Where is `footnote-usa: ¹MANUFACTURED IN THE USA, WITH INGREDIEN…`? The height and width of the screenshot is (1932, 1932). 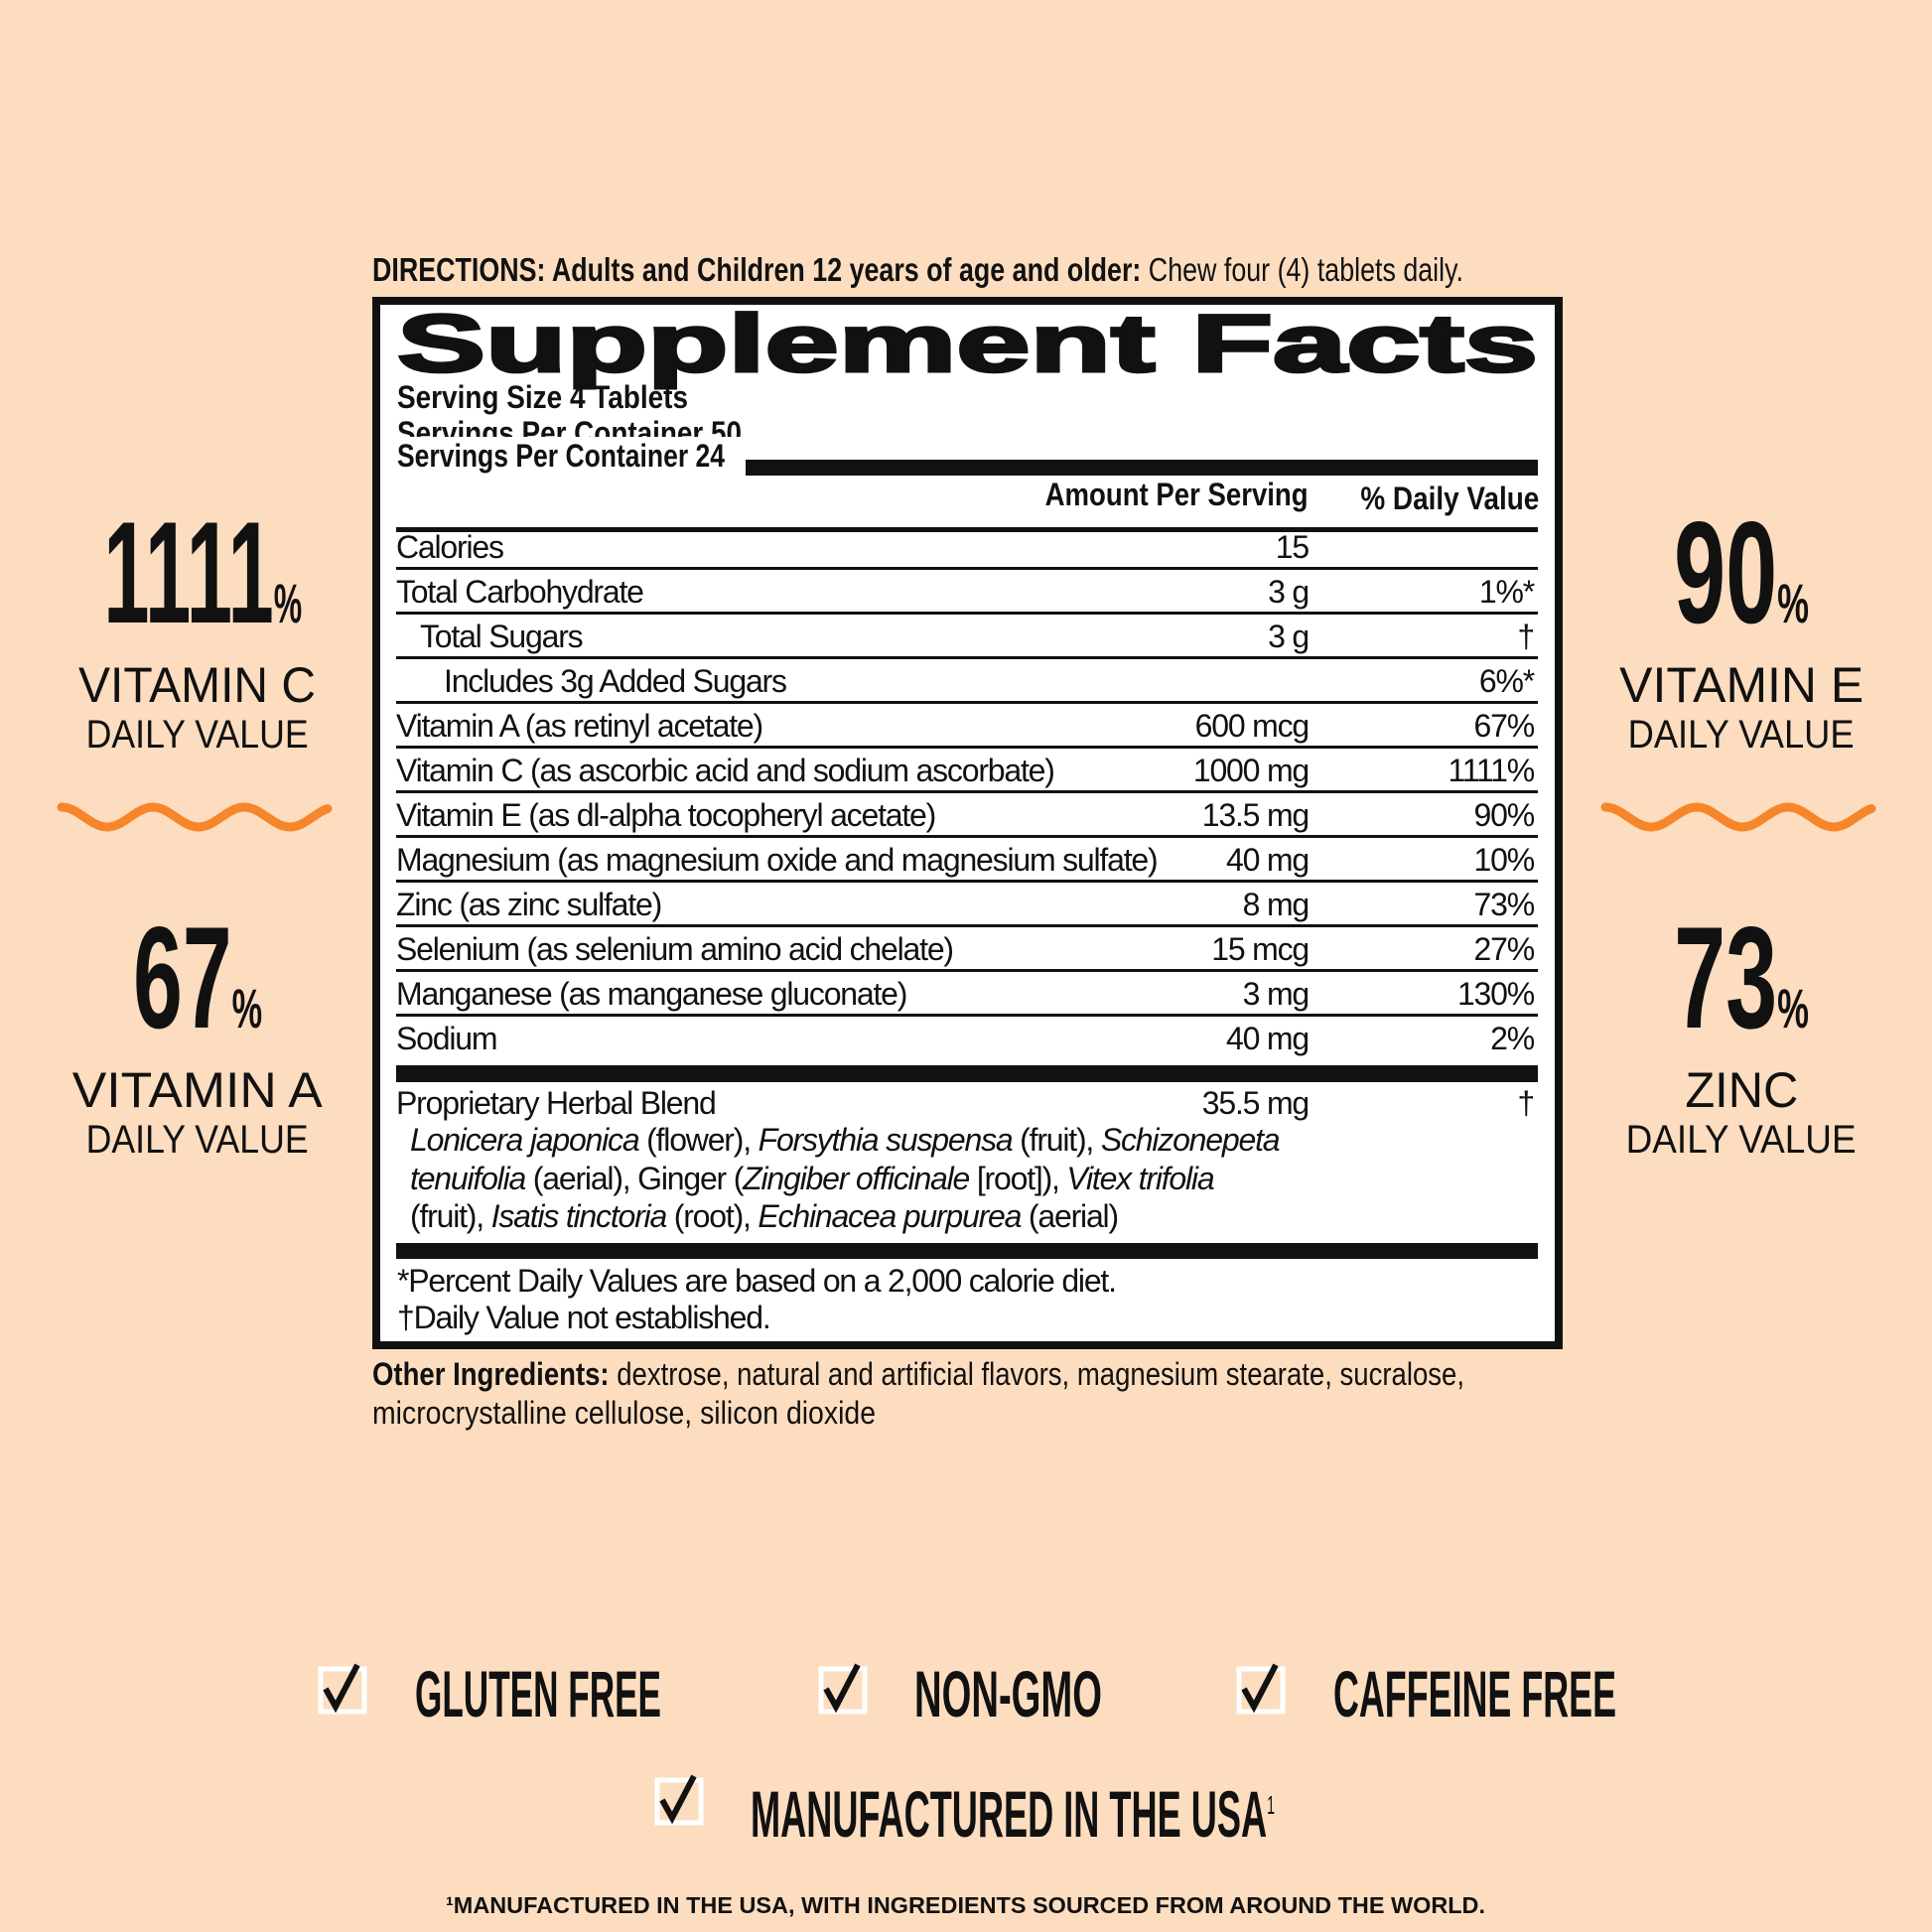 footnote-usa: ¹MANUFACTURED IN THE USA, WITH INGREDIEN… is located at coordinates (966, 1905).